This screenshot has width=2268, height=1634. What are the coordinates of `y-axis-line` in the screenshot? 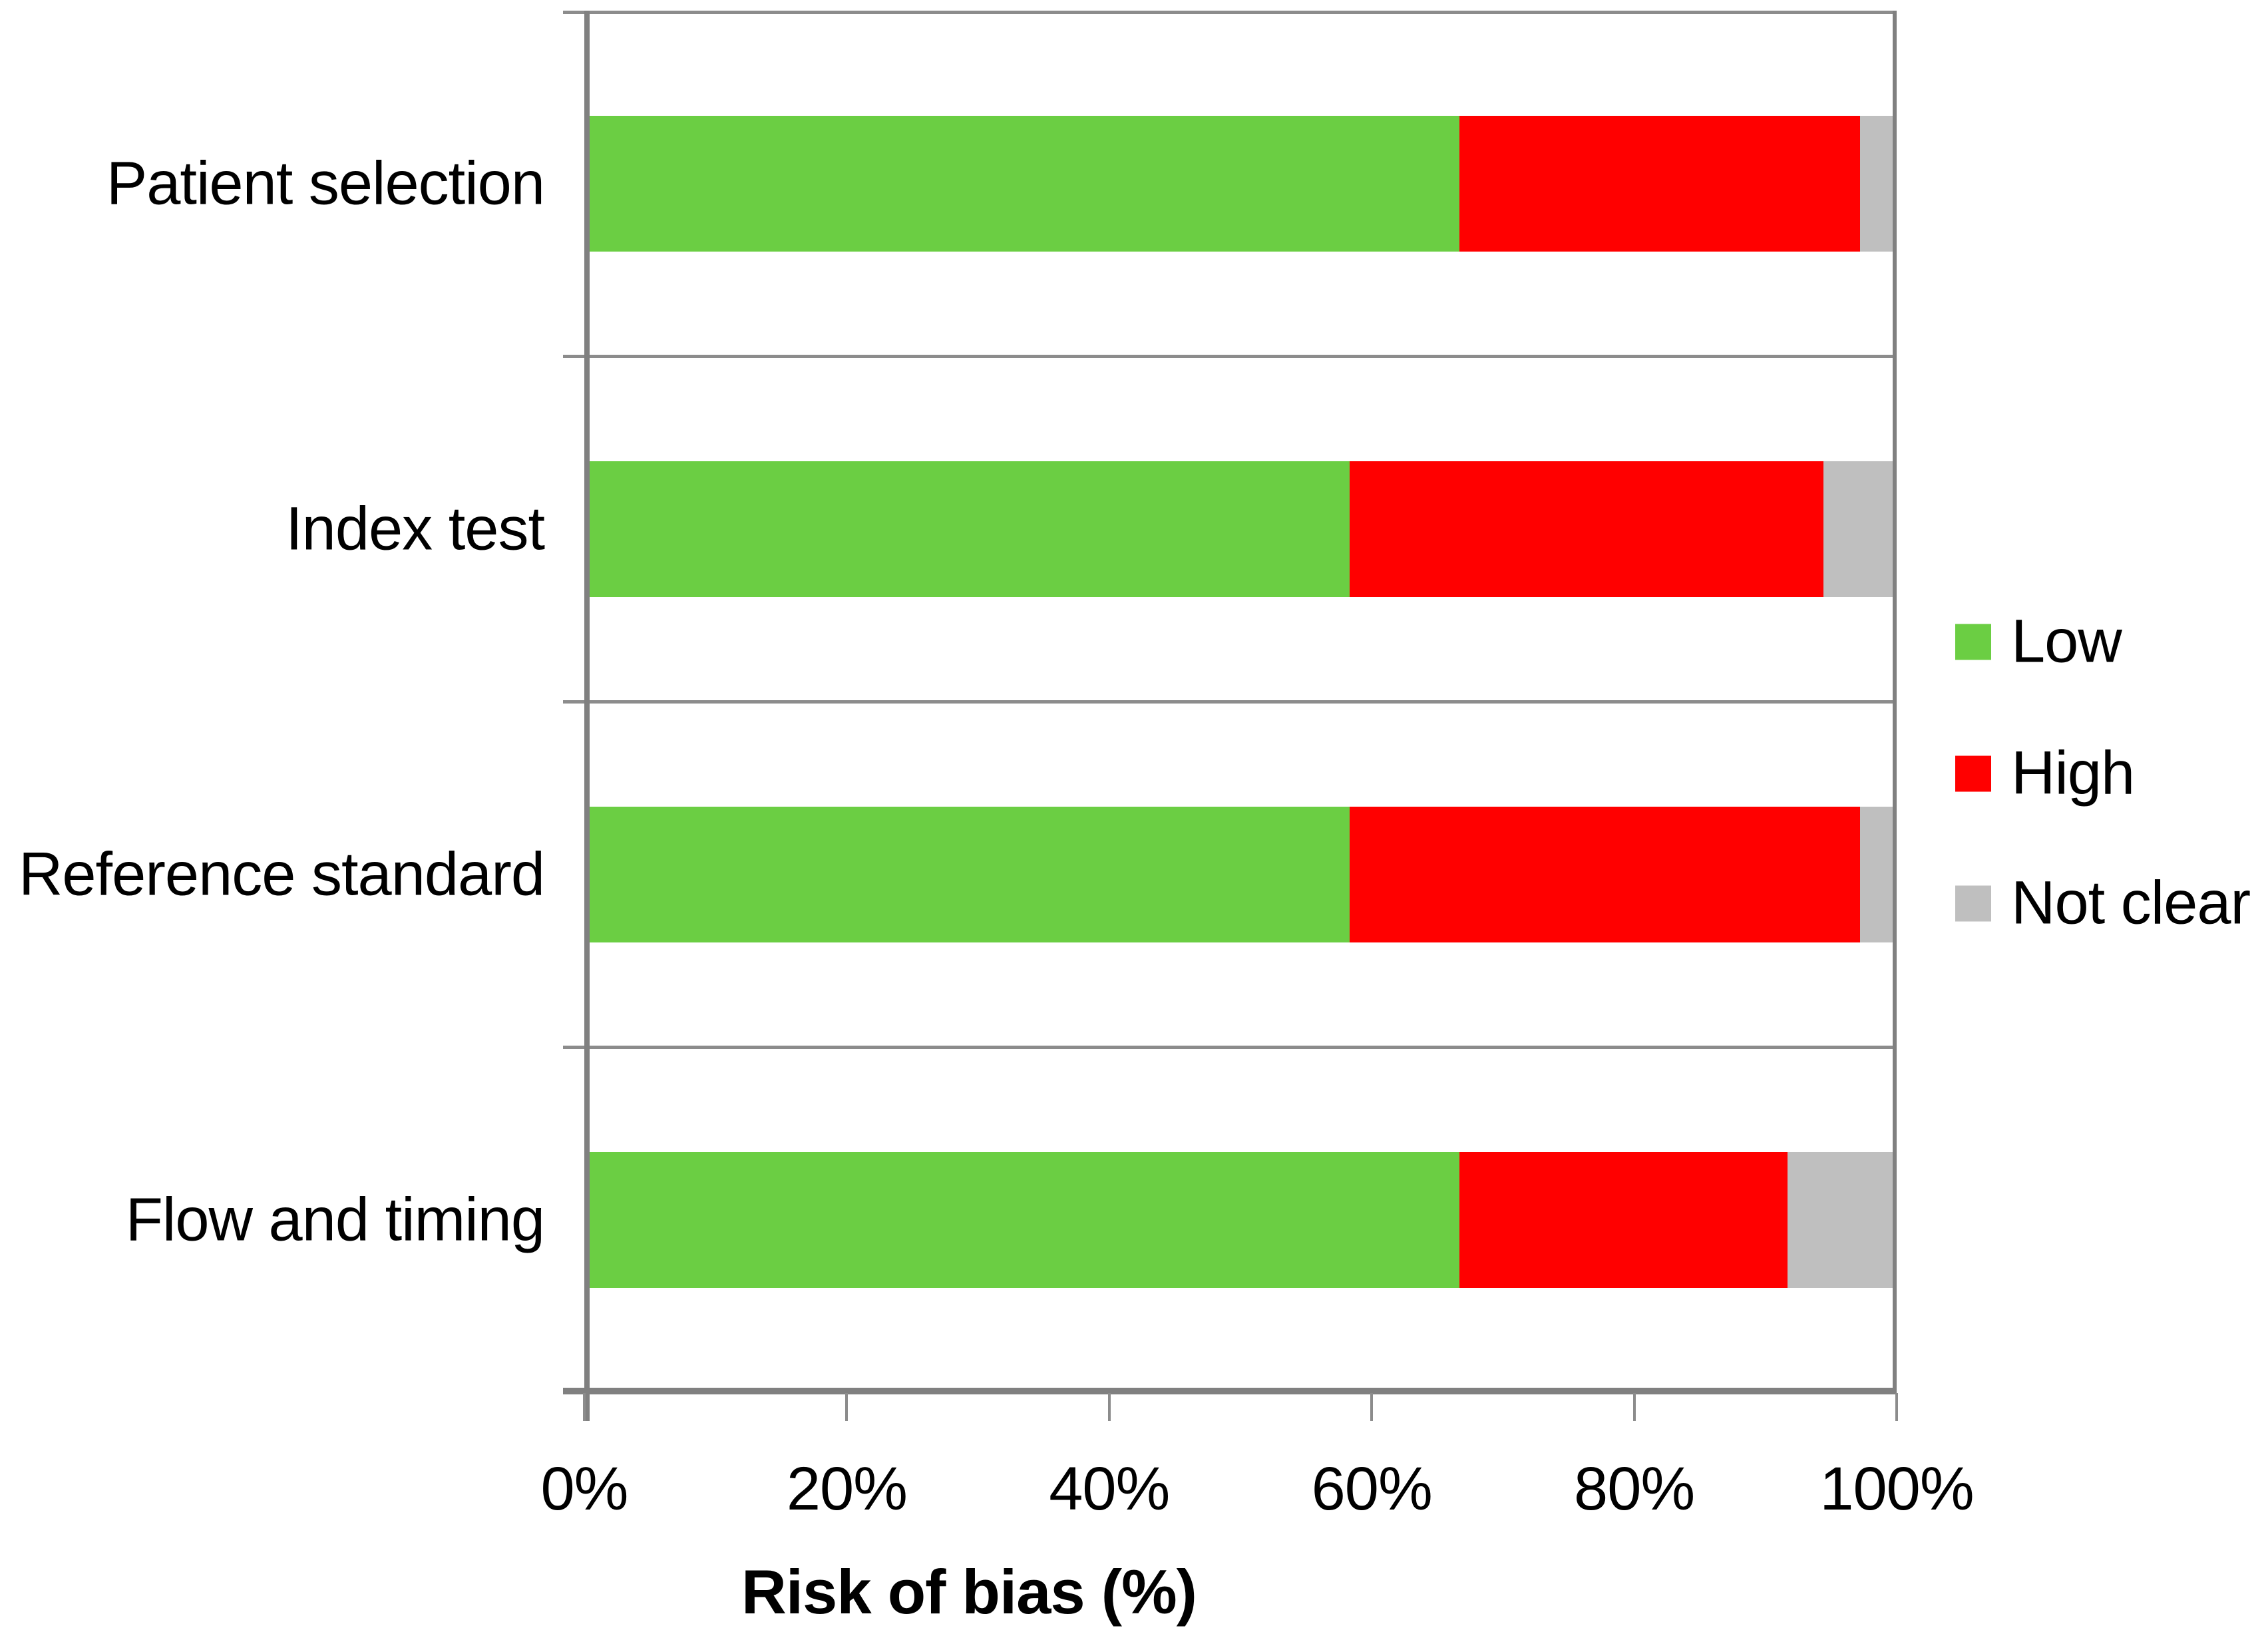 It's located at (587, 716).